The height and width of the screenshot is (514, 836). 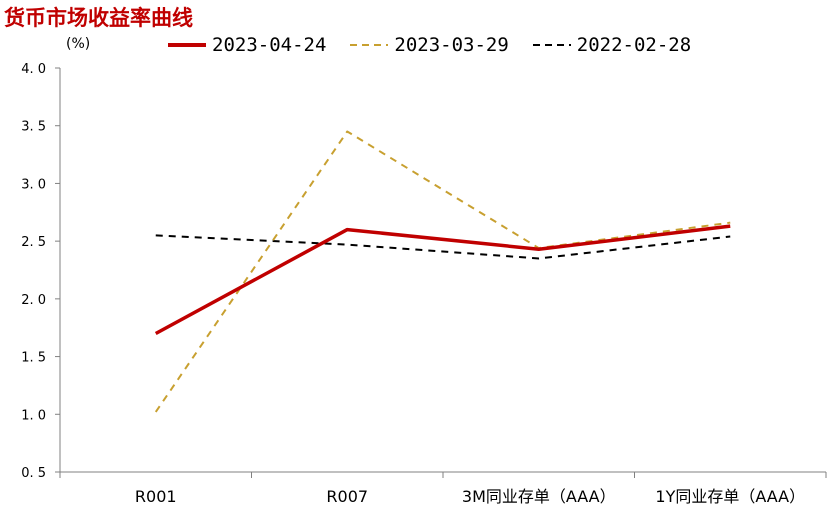 What do you see at coordinates (33, 415) in the screenshot?
I see `y-tick-label-1: 1. 0` at bounding box center [33, 415].